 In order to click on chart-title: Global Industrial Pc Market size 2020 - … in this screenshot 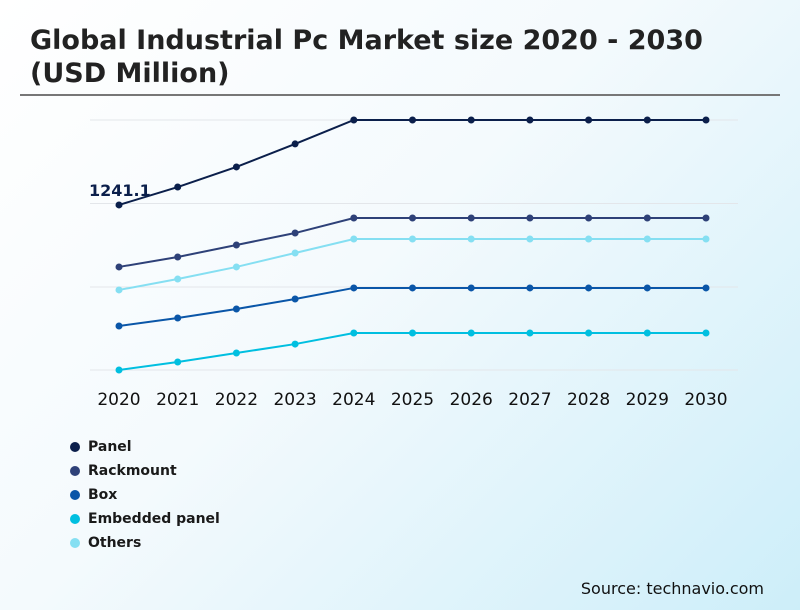, I will do `click(366, 57)`.